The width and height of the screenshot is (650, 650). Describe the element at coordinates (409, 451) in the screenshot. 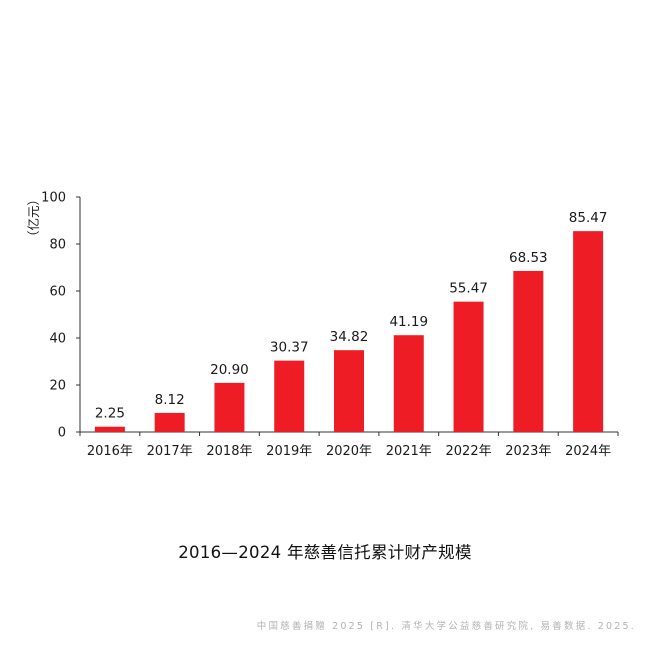

I see `x-tick-label: 2021年` at that location.